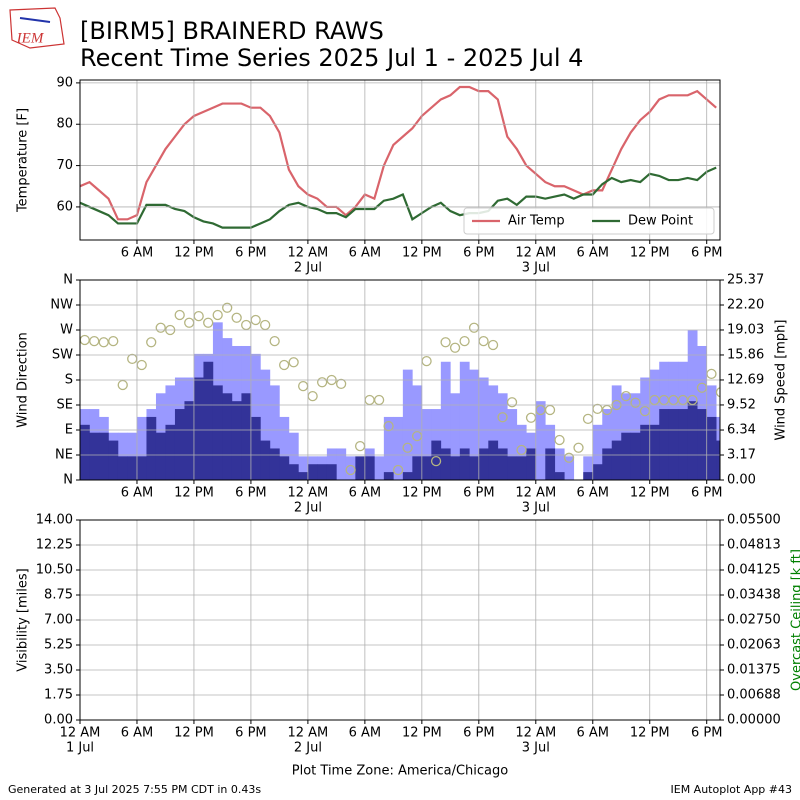  What do you see at coordinates (745, 280) in the screenshot?
I see `y2-tick-label: 25.37` at bounding box center [745, 280].